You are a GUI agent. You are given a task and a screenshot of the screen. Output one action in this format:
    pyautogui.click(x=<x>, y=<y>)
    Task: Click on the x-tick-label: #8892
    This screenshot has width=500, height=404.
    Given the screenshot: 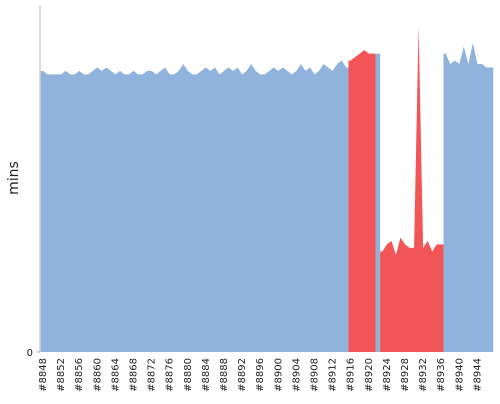 What is the action you would take?
    pyautogui.click(x=242, y=375)
    